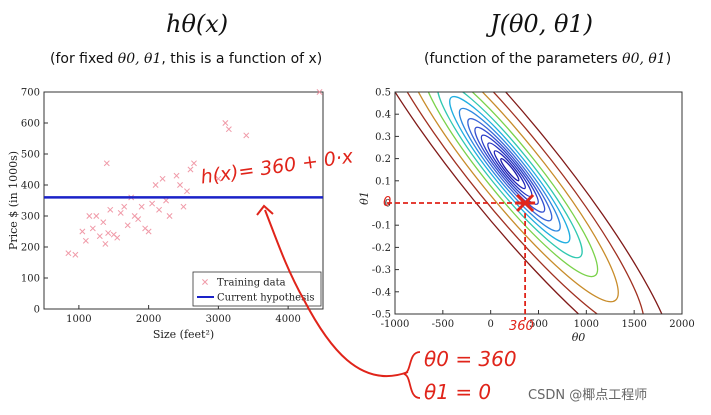  Describe the element at coordinates (586, 324) in the screenshot. I see `right-x-tick-label: 1000` at that location.